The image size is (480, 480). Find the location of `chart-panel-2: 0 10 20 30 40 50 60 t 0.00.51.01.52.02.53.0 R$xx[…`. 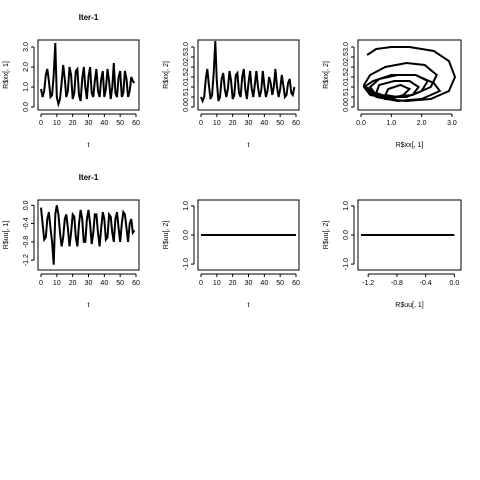

chart-panel-2: 0 10 20 30 40 50 60 t 0.00.51.01.52.02.53.0 R$xx[… is located at coordinates (231, 94).